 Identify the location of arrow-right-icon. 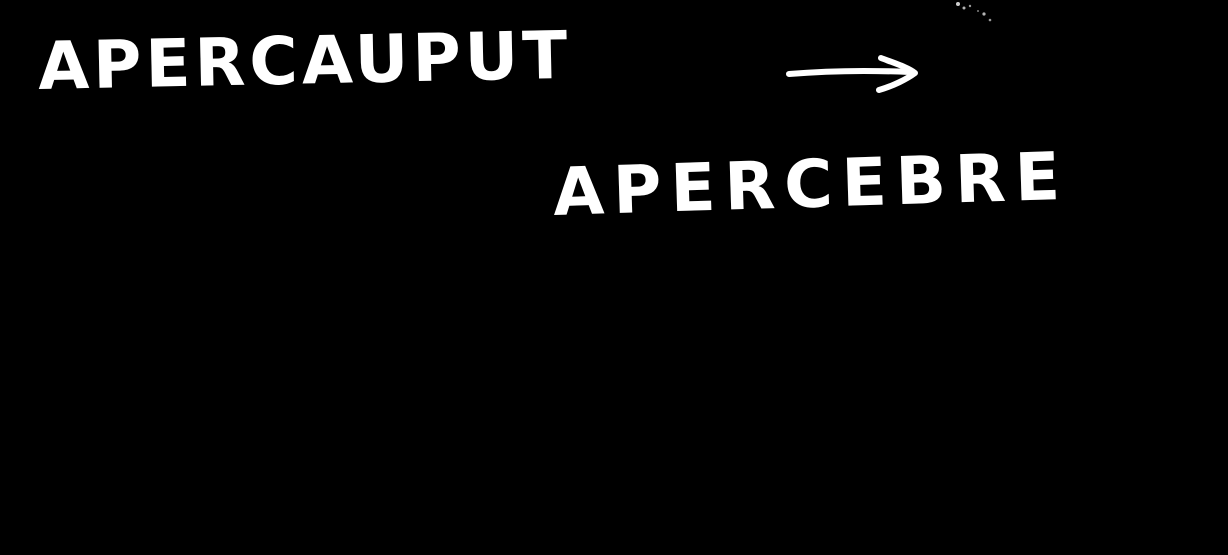
(852, 74).